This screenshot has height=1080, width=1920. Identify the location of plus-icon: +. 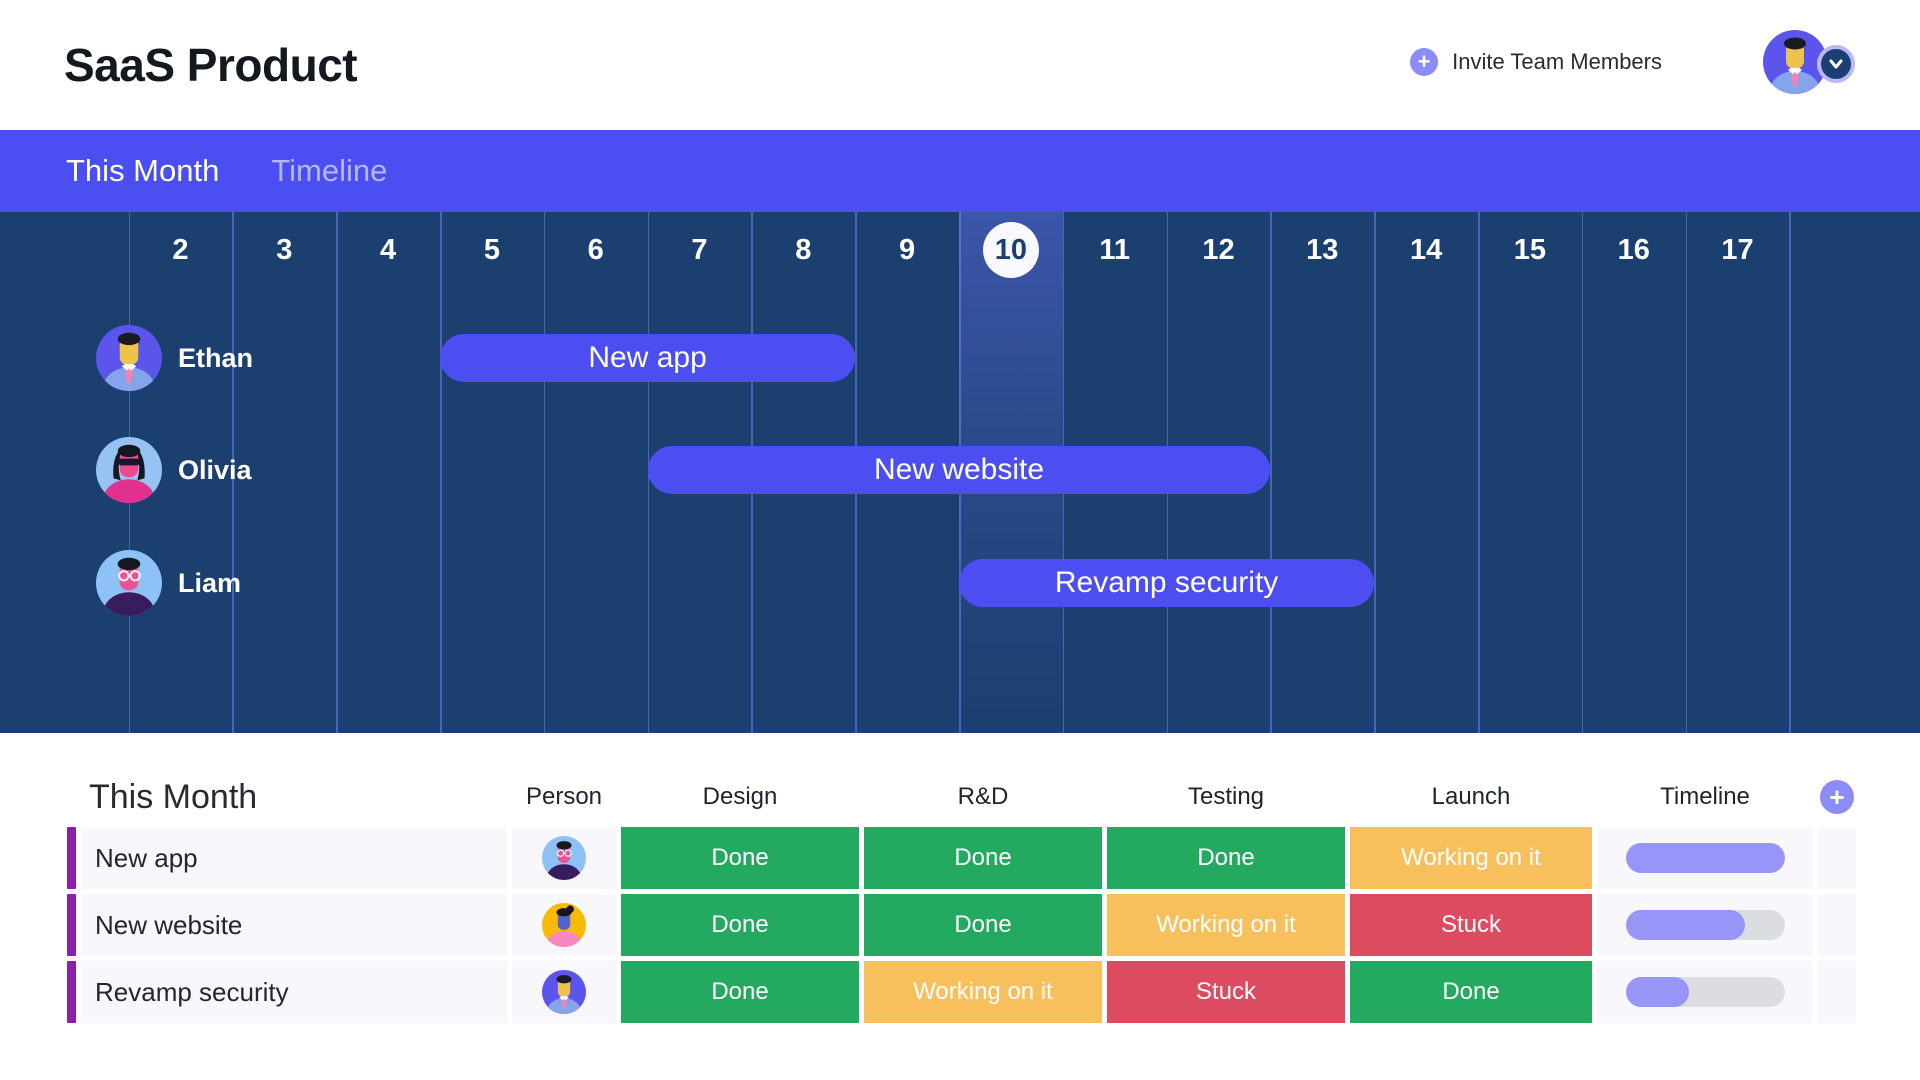
(1424, 62).